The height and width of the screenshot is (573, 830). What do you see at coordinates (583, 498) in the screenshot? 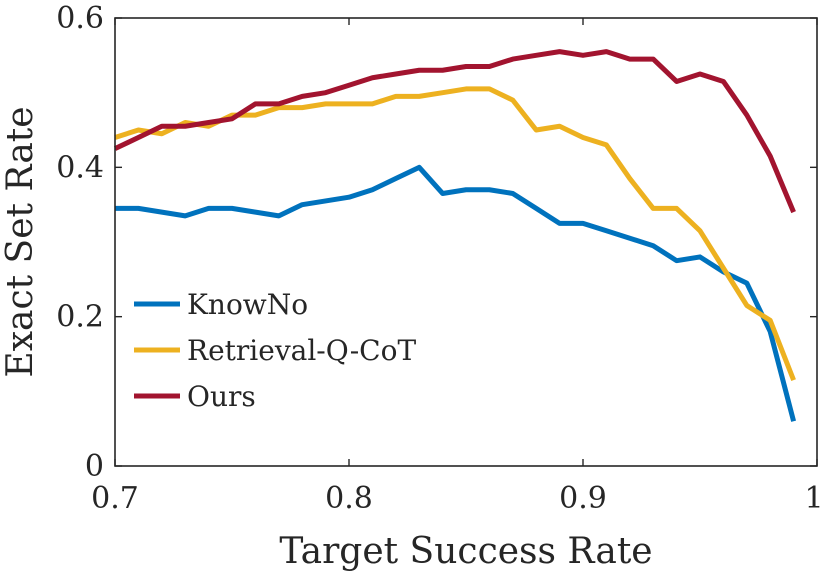
I see `x-tick-label: 0.9` at bounding box center [583, 498].